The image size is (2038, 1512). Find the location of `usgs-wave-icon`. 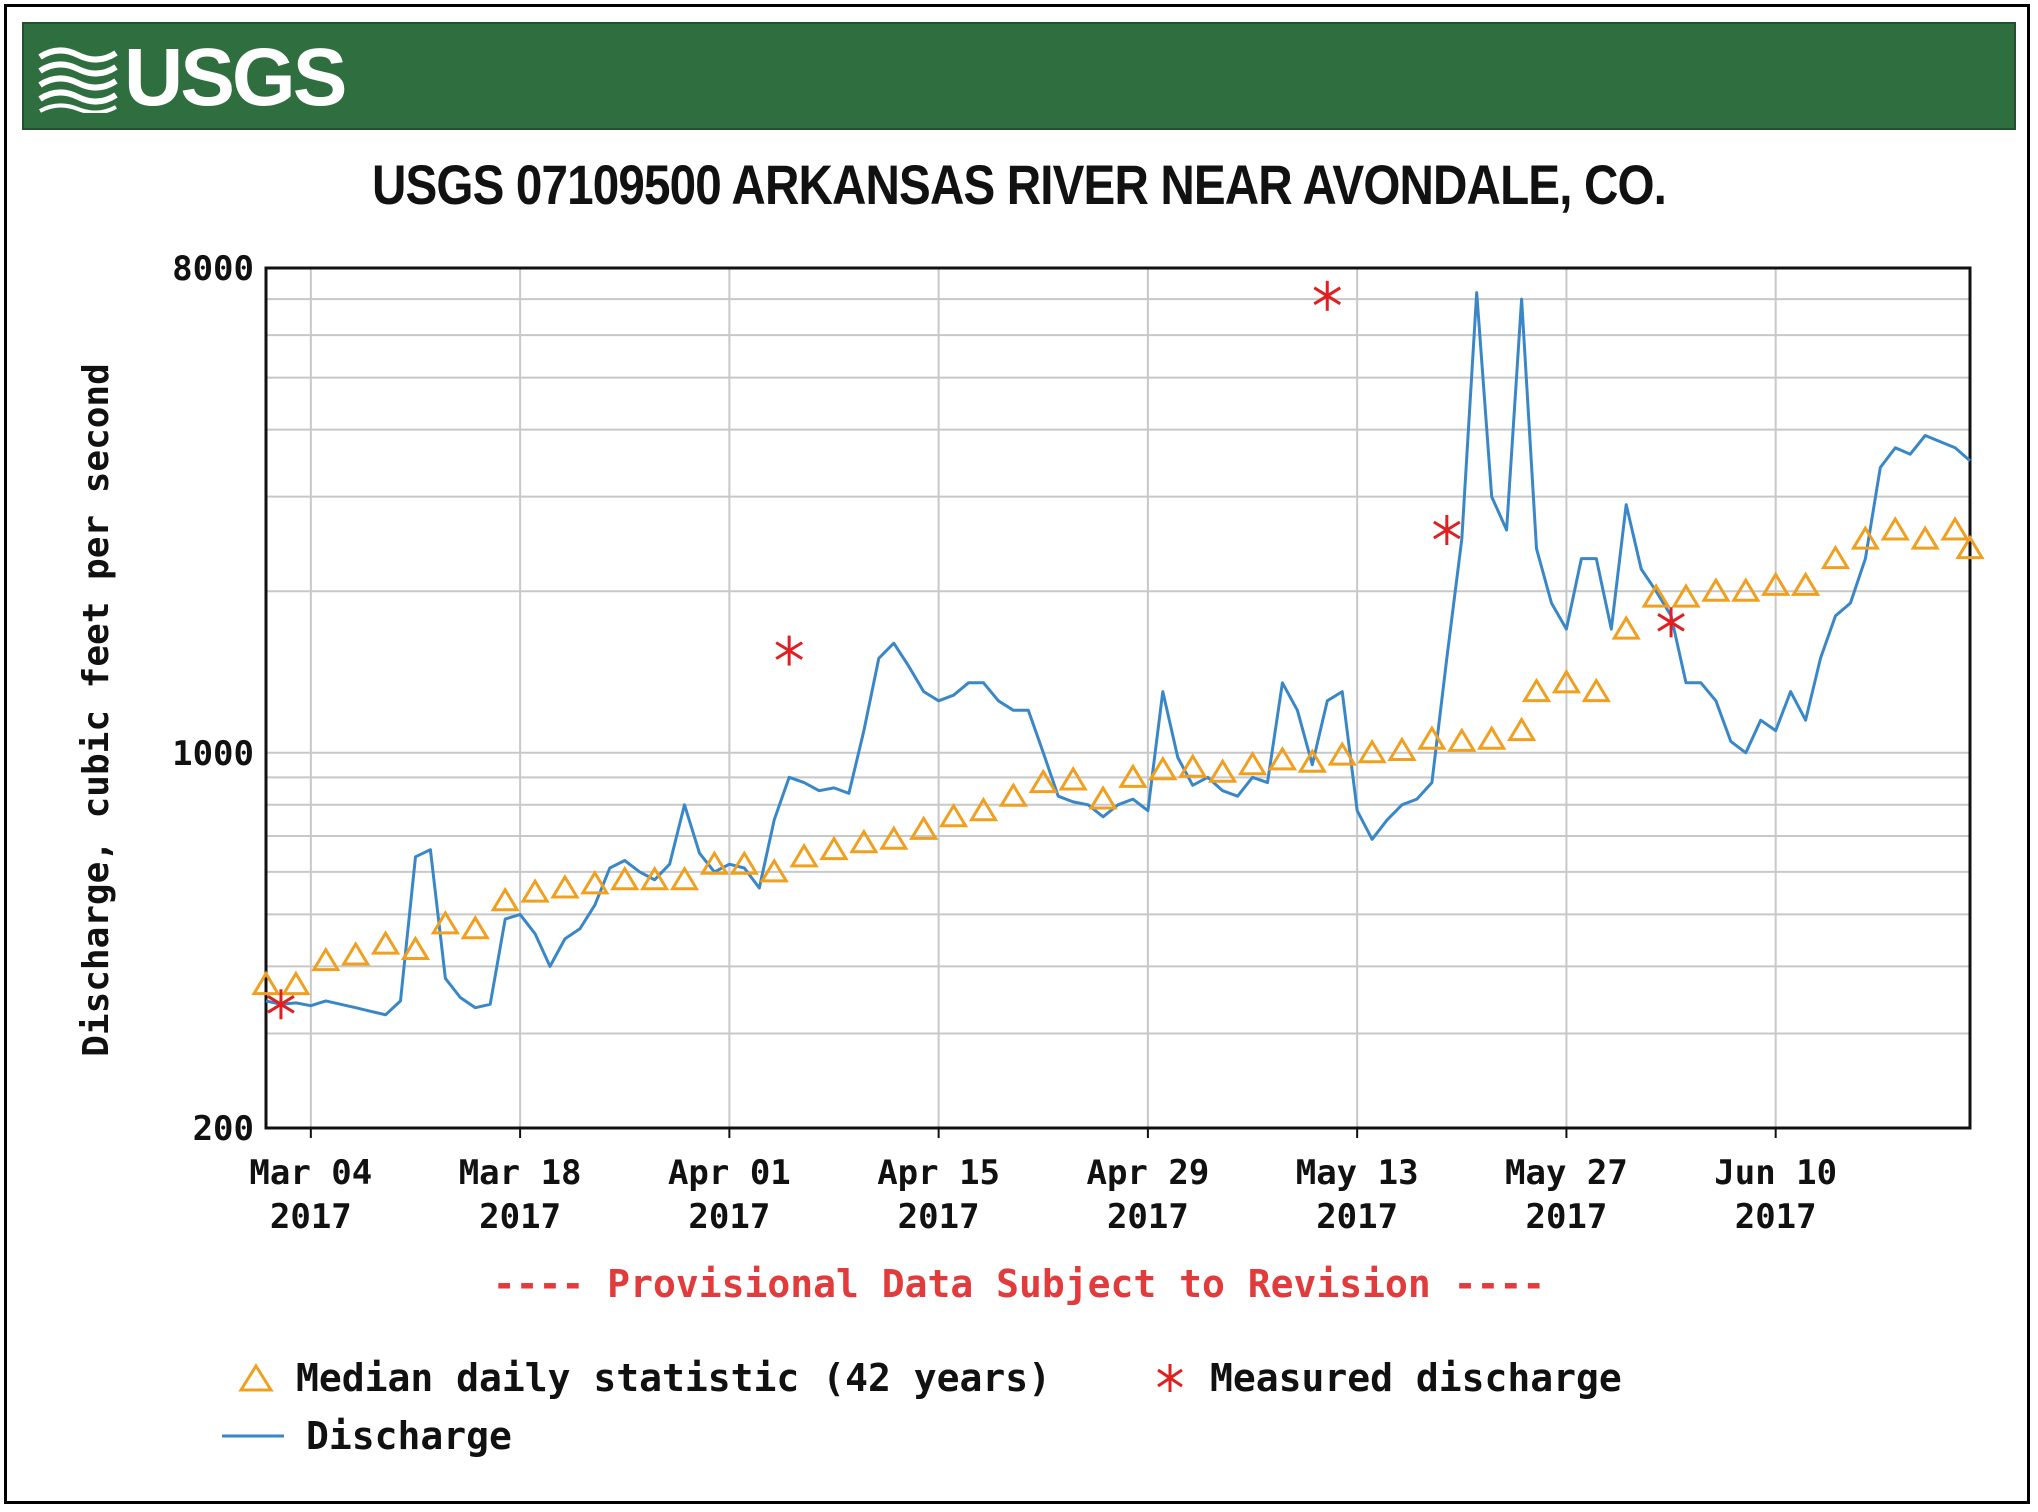

usgs-wave-icon is located at coordinates (78, 78).